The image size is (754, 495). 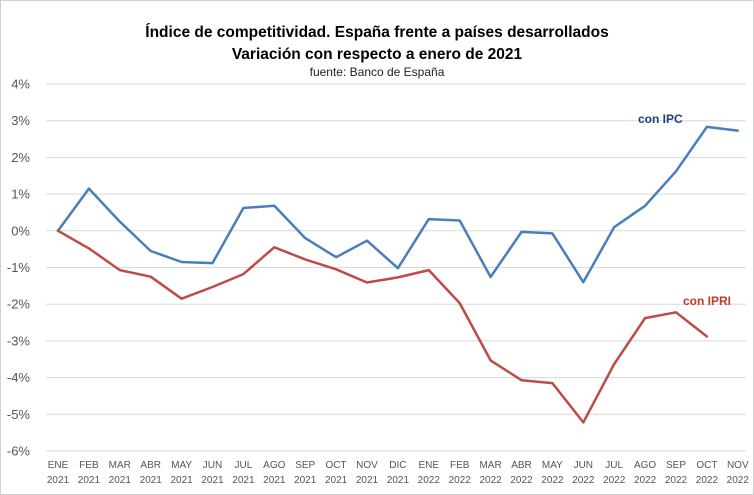 I want to click on y-tick-label: 2%, so click(x=20, y=157).